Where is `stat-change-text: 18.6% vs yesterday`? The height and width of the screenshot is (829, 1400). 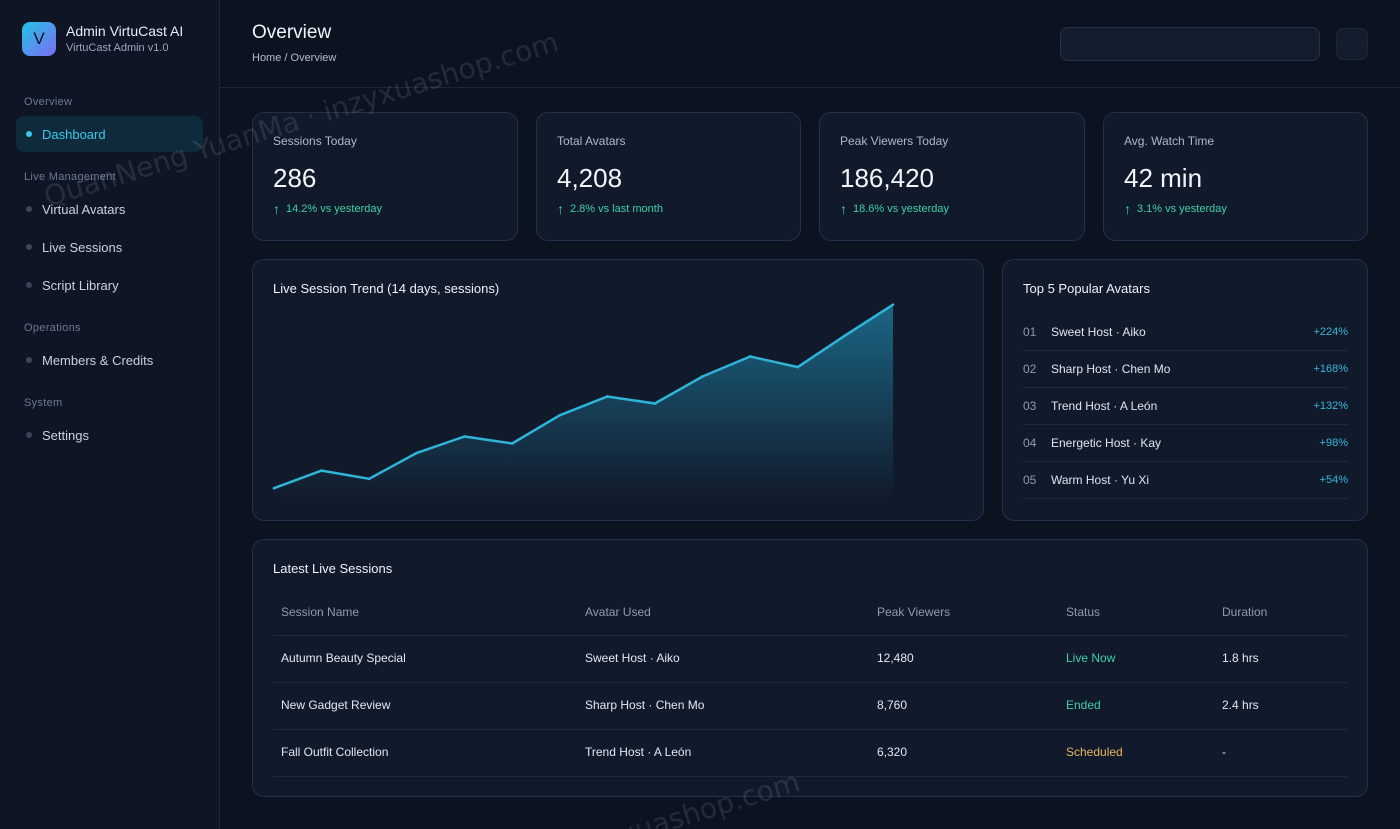 stat-change-text: 18.6% vs yesterday is located at coordinates (901, 209).